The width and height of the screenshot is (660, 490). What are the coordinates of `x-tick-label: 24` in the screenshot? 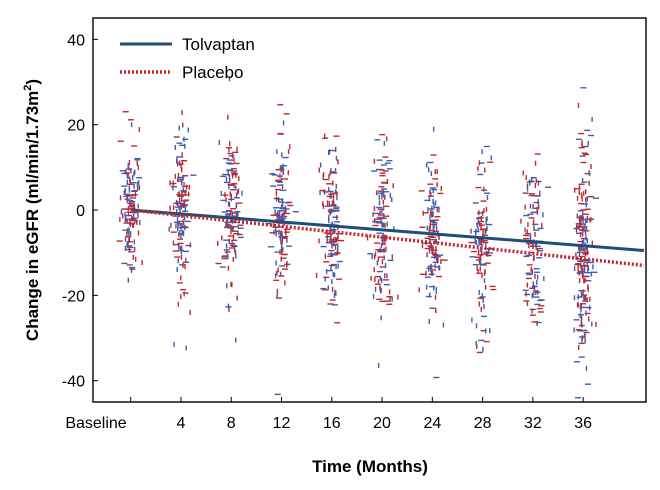 It's located at (432, 423).